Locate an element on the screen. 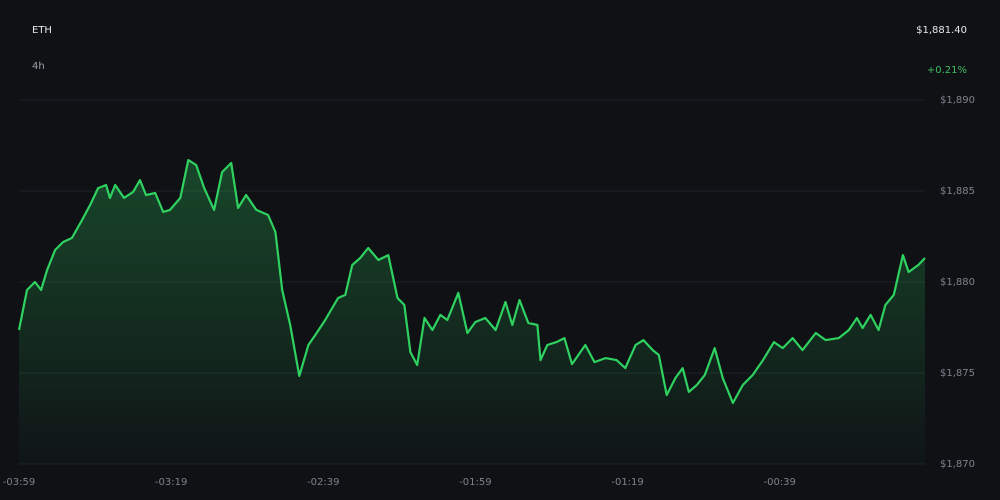  x-tick-label: -02:39 is located at coordinates (323, 482).